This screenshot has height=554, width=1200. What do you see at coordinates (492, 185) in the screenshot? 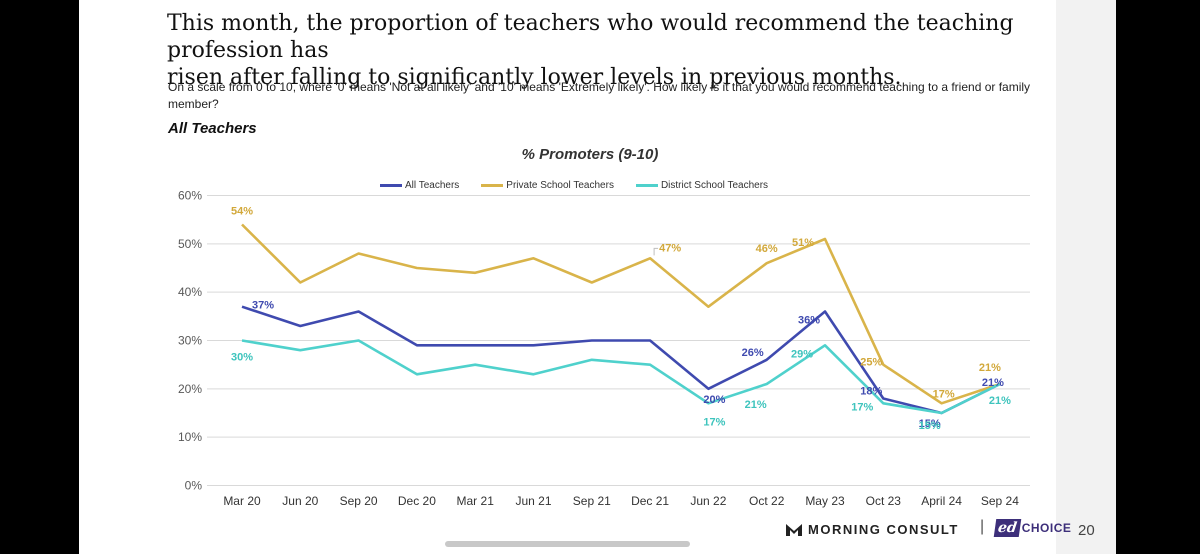
I see `legend-swatch-private` at bounding box center [492, 185].